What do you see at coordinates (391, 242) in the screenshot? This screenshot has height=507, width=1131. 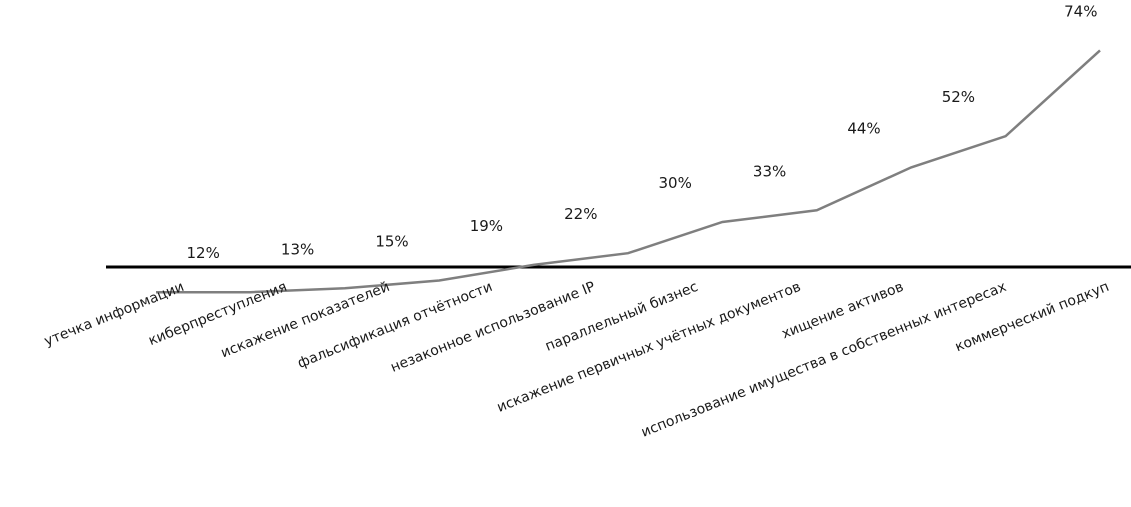 I see `data-label: 15%` at bounding box center [391, 242].